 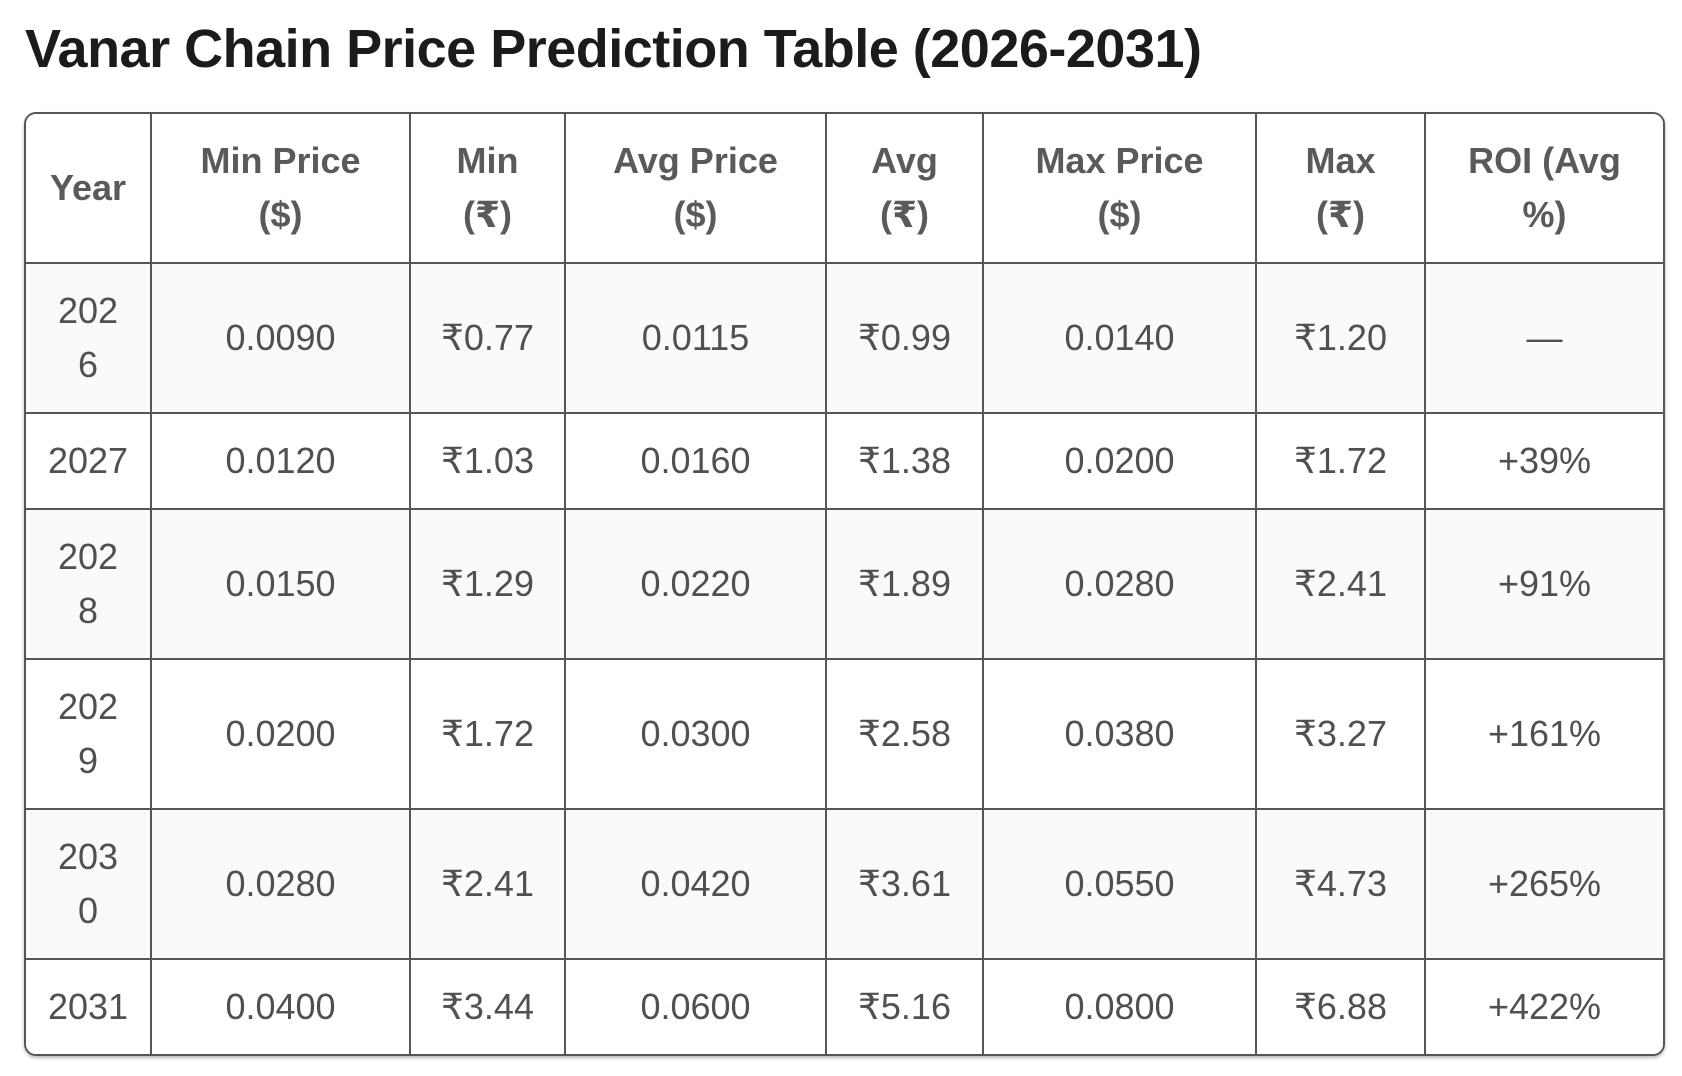 I want to click on cell-avg-price-usd: 0.0160, so click(x=696, y=462).